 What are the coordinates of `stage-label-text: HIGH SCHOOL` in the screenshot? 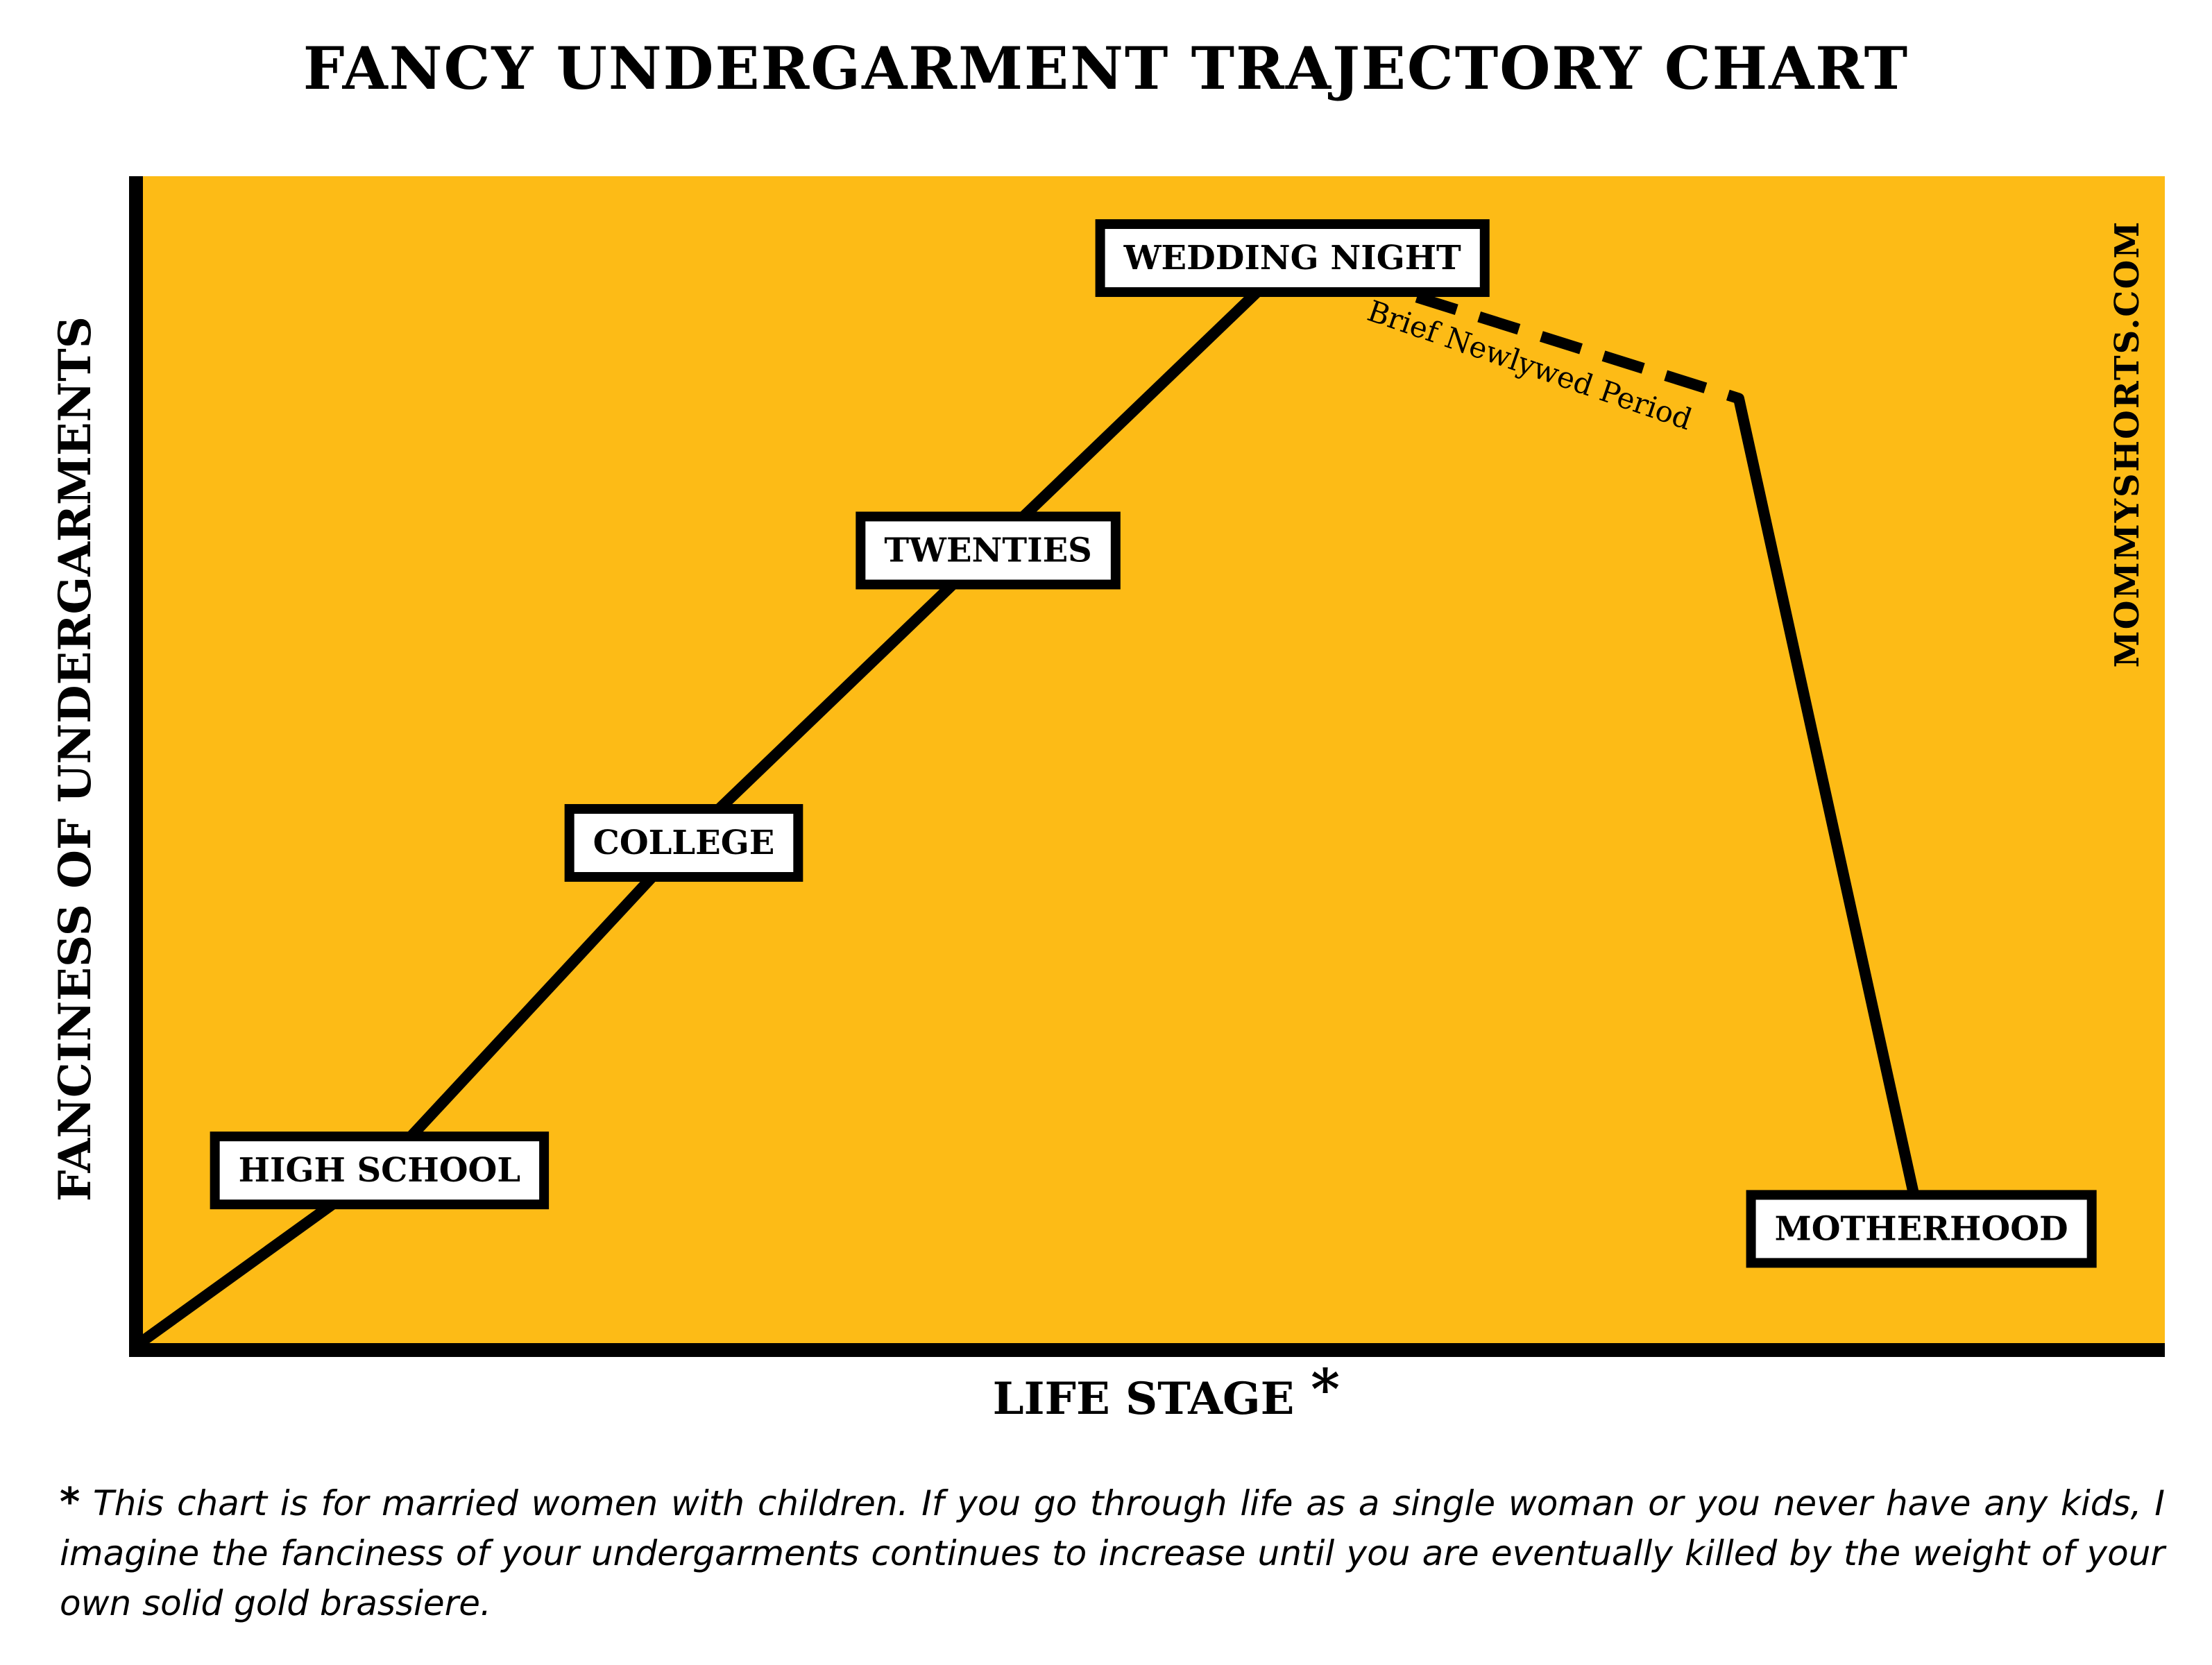 It's located at (379, 1170).